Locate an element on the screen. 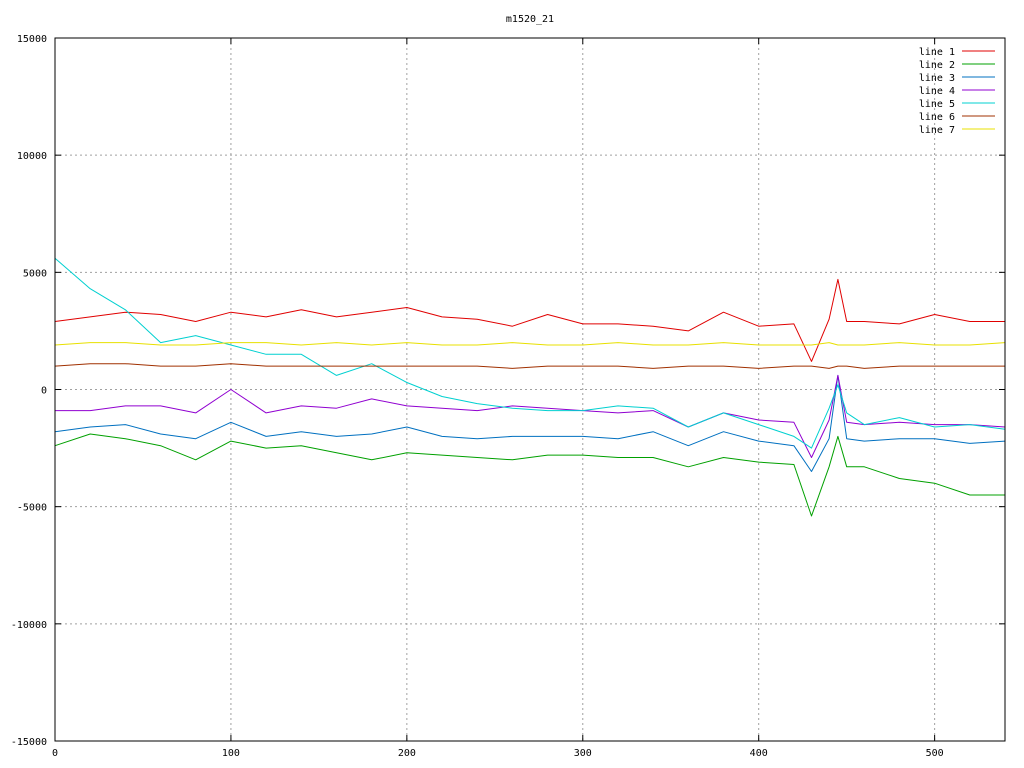 The height and width of the screenshot is (768, 1024). legend-label-2: line 2 is located at coordinates (937, 65).